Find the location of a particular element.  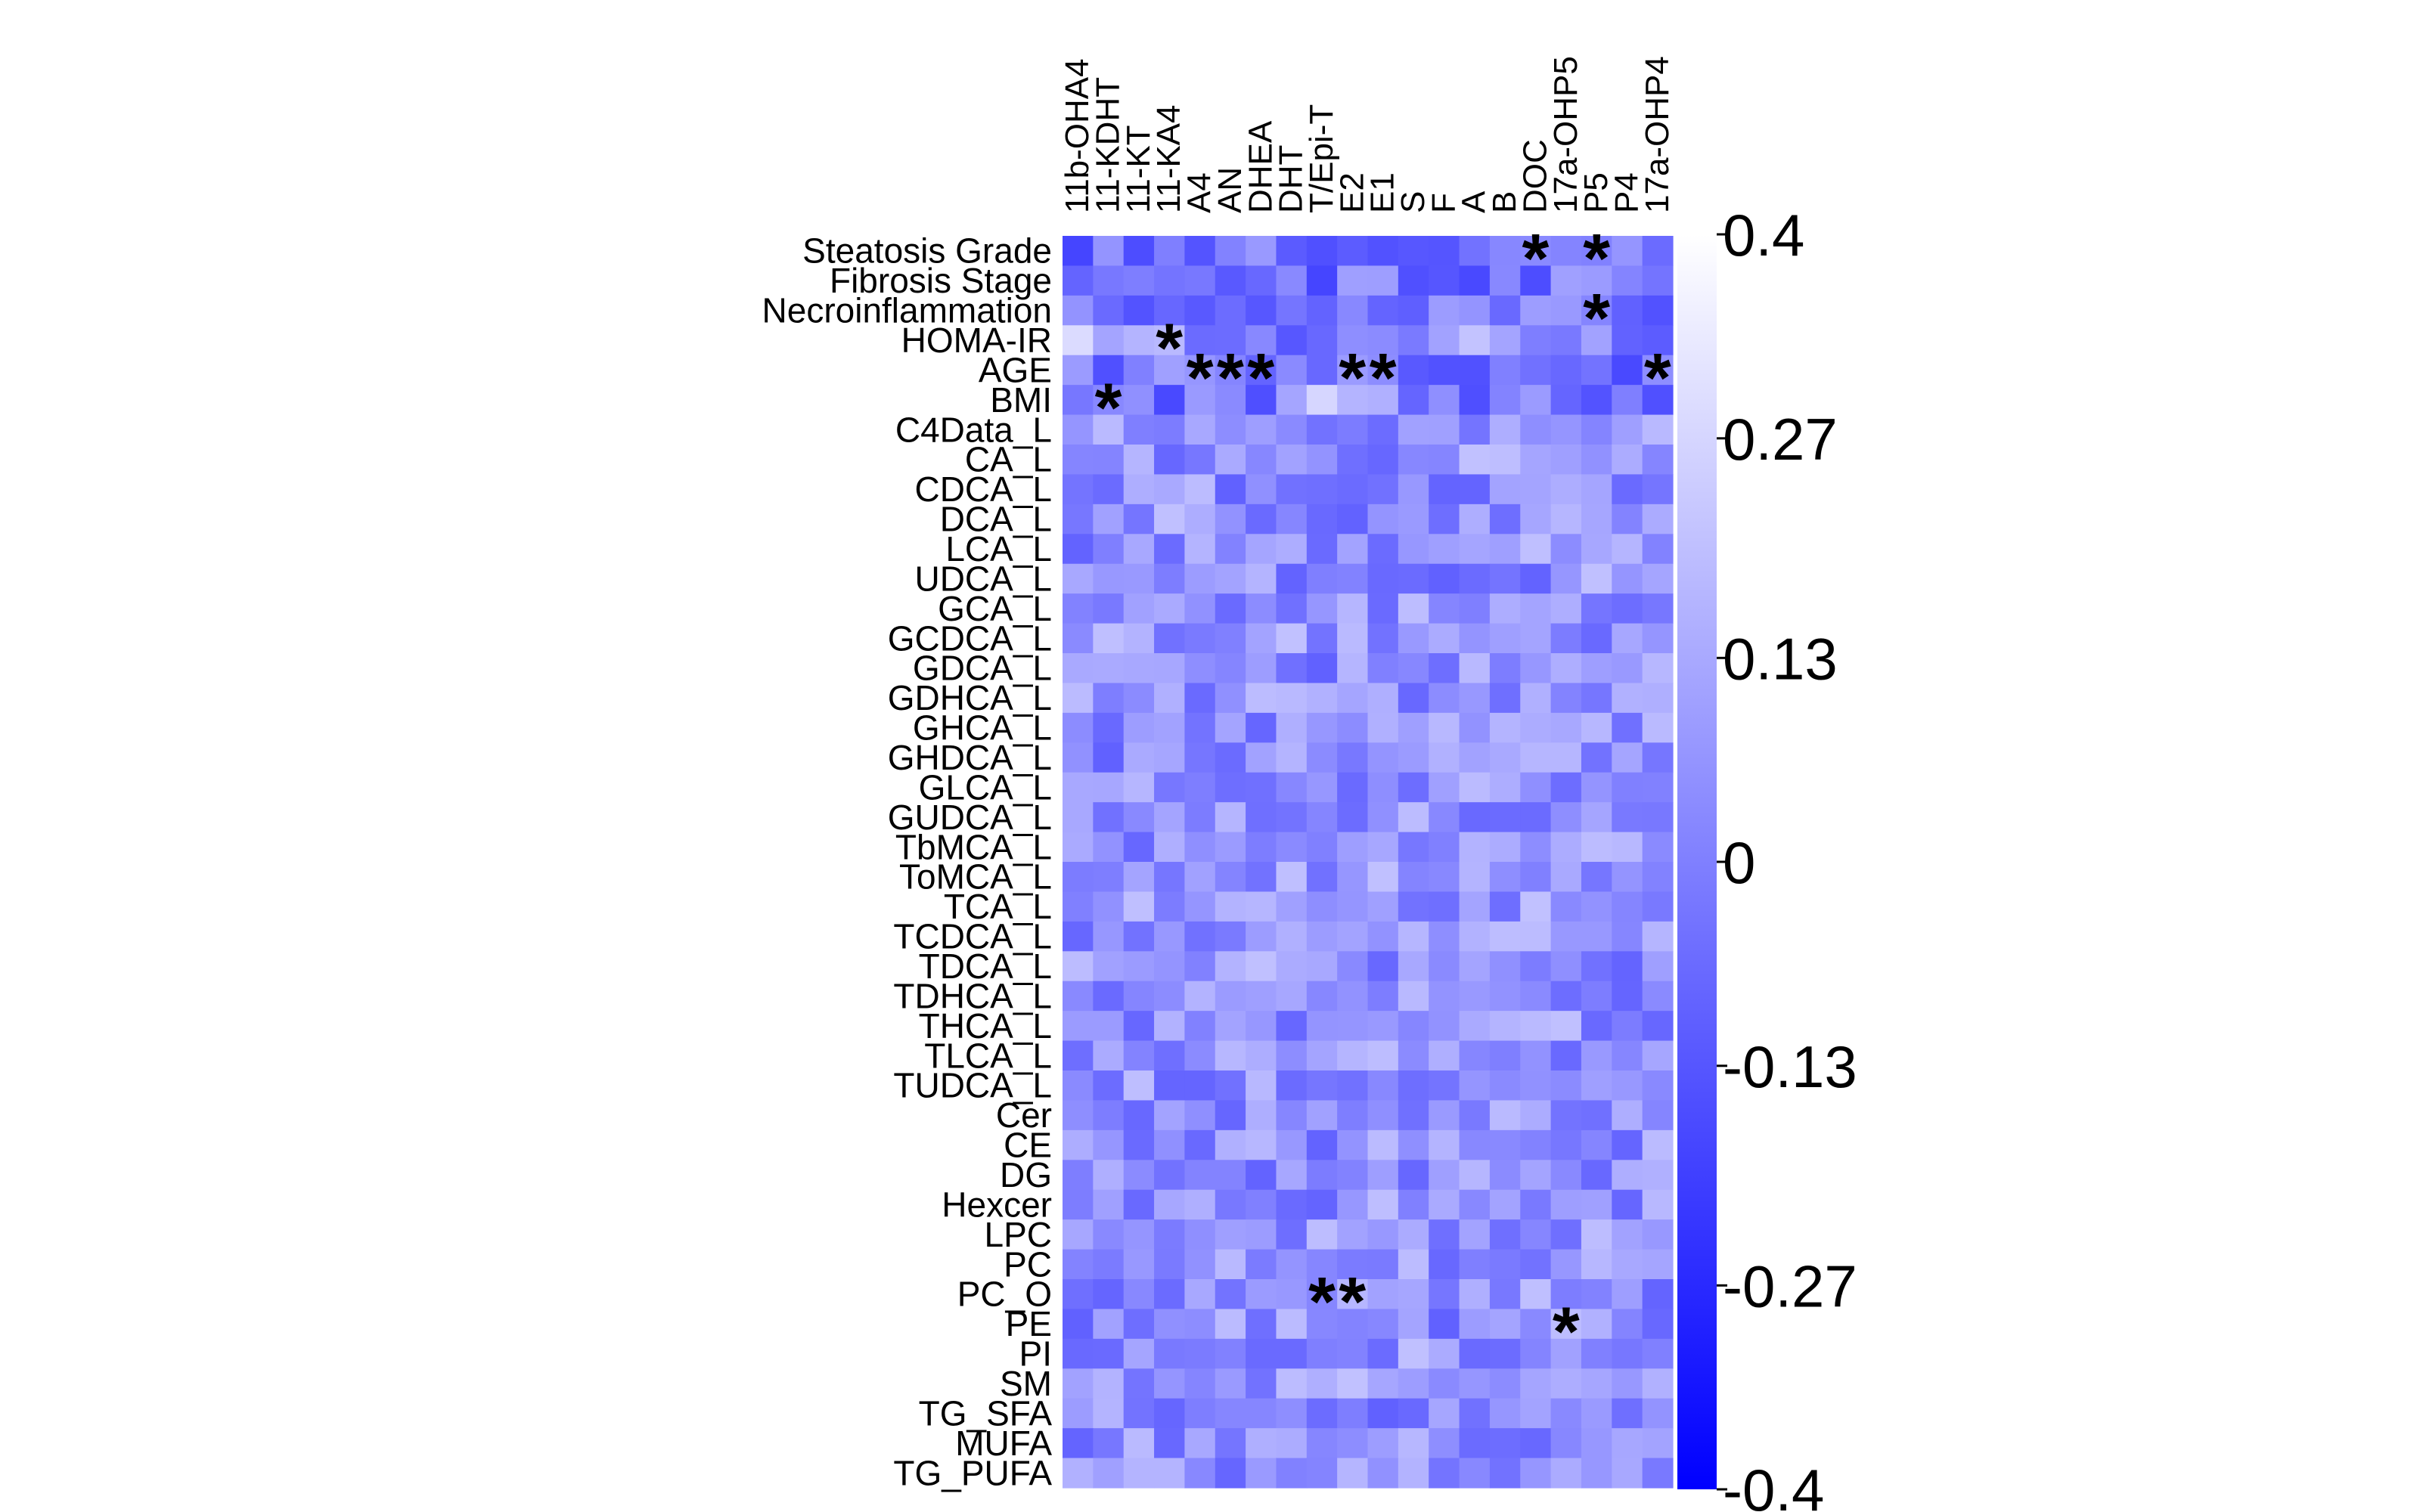

row-label: CDCA_L is located at coordinates (983, 489).